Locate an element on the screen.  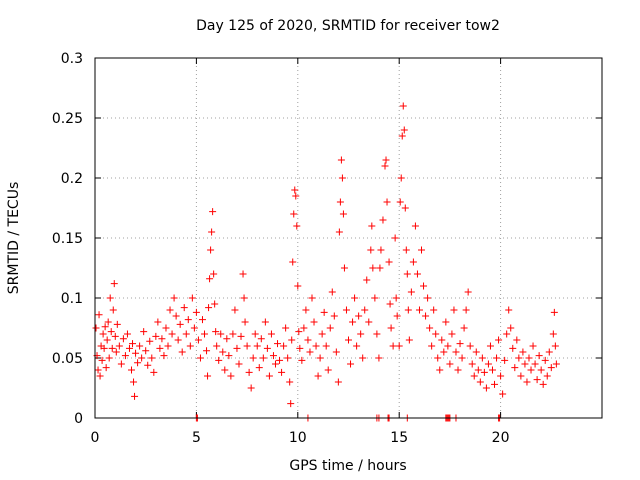
x-tick-label: 5 is located at coordinates (196, 438).